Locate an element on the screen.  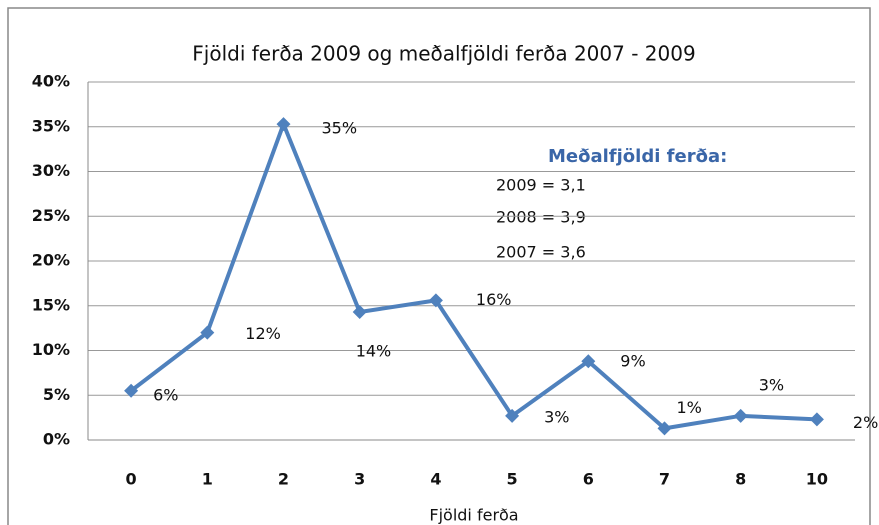
x-tick-label: 5 is located at coordinates (512, 479).